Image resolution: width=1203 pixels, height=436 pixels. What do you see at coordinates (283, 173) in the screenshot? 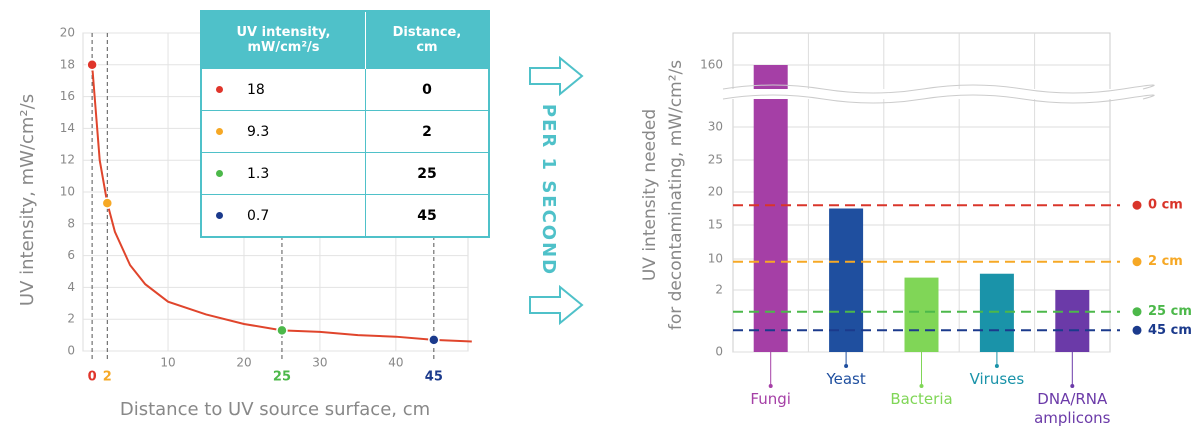
I see `table-cell: 1.3` at bounding box center [283, 173].